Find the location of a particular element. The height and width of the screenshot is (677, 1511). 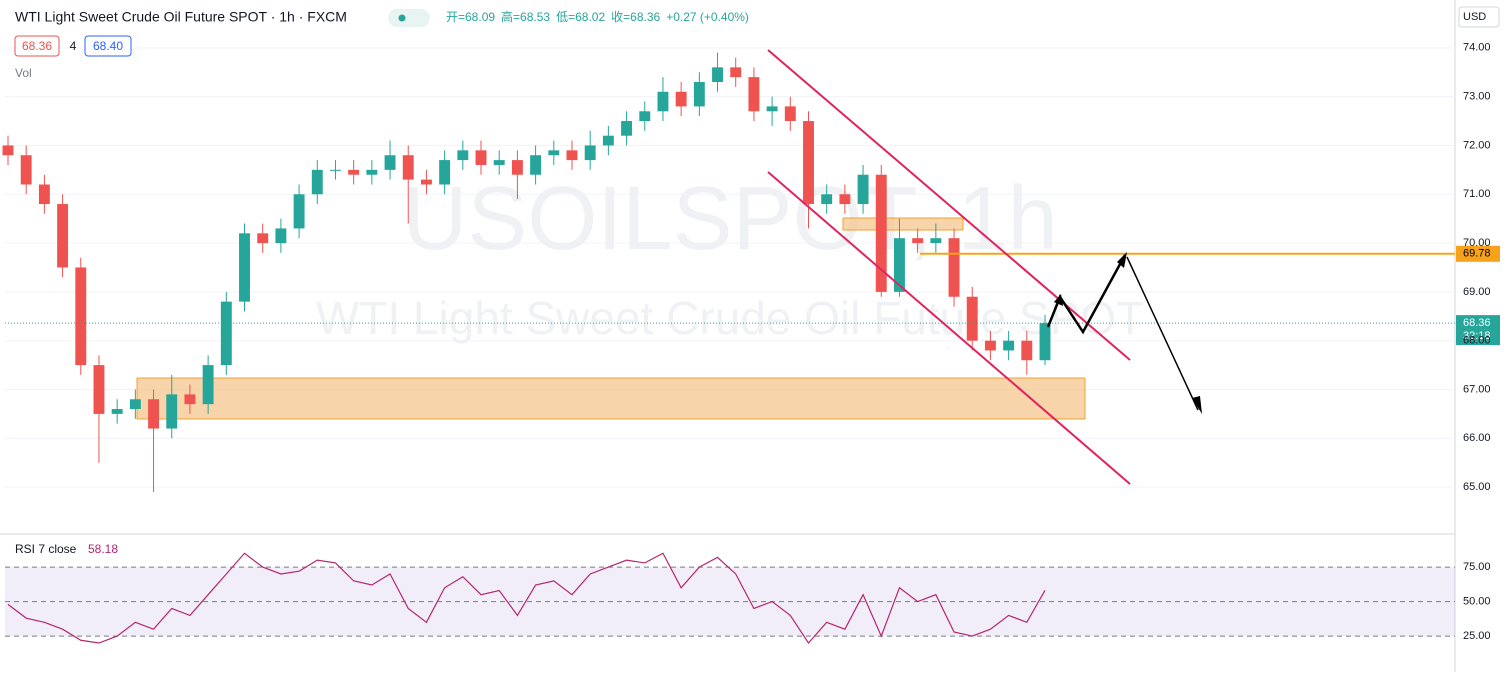

y-tick-label: 68.00 is located at coordinates (1477, 341).